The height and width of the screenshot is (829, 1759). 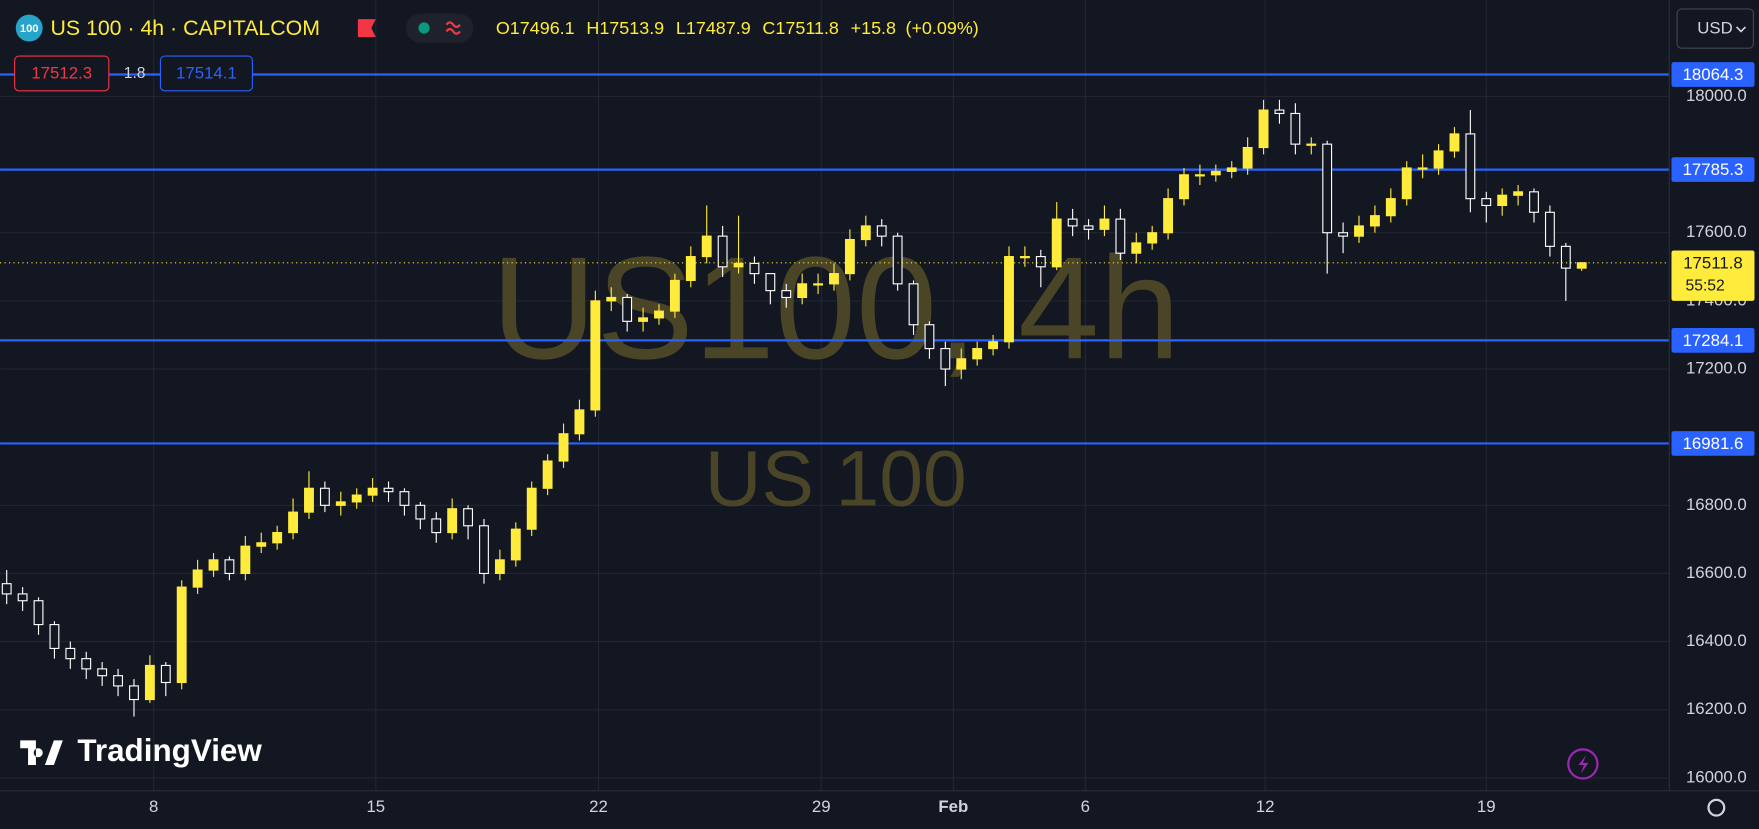 I want to click on alert-icon, so click(x=1583, y=764).